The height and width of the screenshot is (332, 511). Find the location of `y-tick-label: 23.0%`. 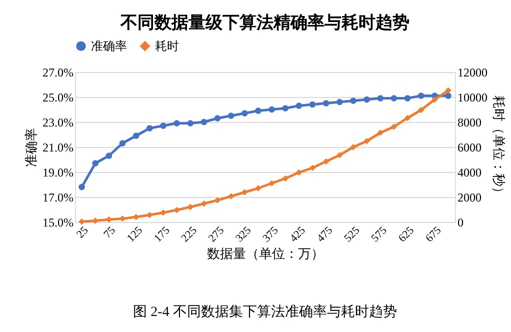

y-tick-label: 23.0% is located at coordinates (58, 123).